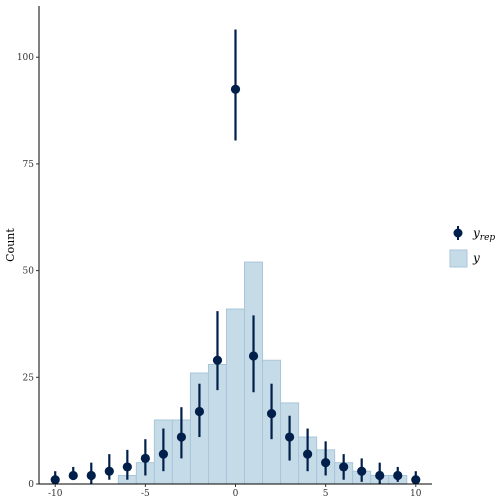 The image size is (504, 504). I want to click on legend-y-swatch, so click(458, 258).